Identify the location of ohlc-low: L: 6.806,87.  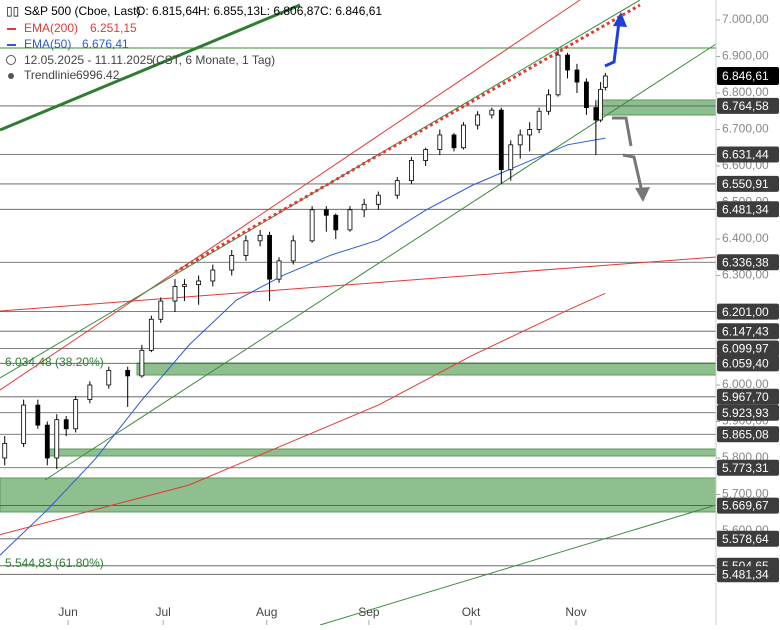
(290, 11).